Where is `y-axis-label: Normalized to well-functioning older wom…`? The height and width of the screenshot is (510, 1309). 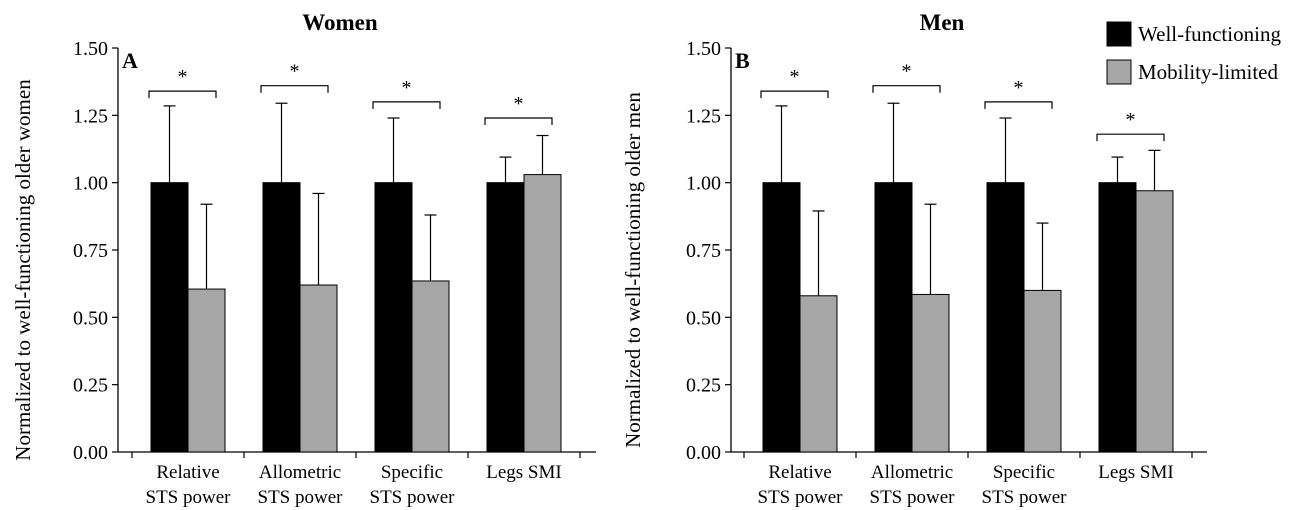
y-axis-label: Normalized to well-functioning older wom… is located at coordinates (23, 270).